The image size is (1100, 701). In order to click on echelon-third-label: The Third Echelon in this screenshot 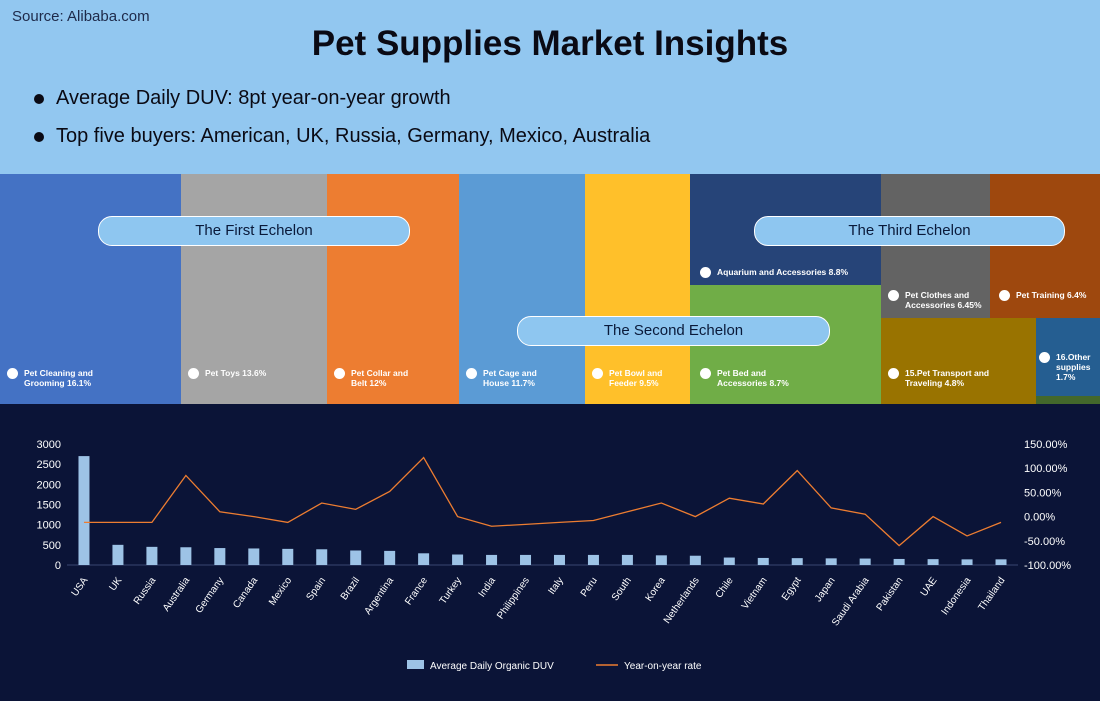, I will do `click(909, 231)`.